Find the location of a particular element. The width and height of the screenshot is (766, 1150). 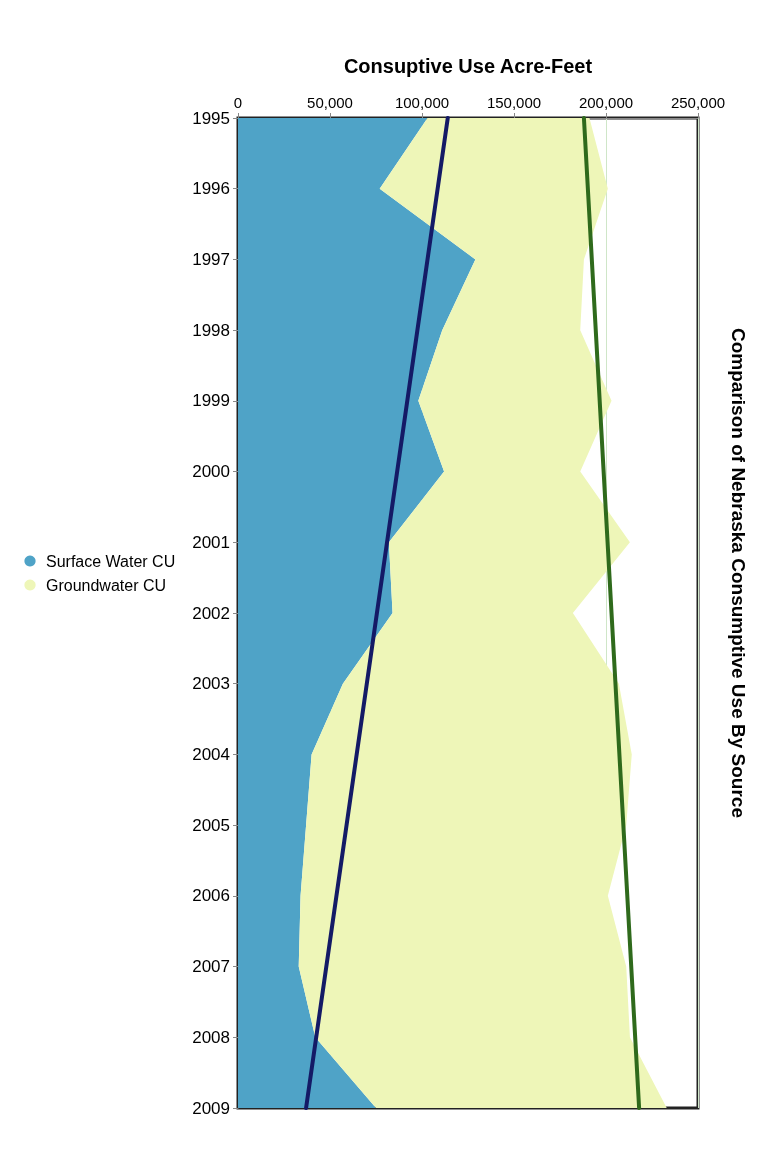

y-tick-label: 2007 is located at coordinates (211, 967).